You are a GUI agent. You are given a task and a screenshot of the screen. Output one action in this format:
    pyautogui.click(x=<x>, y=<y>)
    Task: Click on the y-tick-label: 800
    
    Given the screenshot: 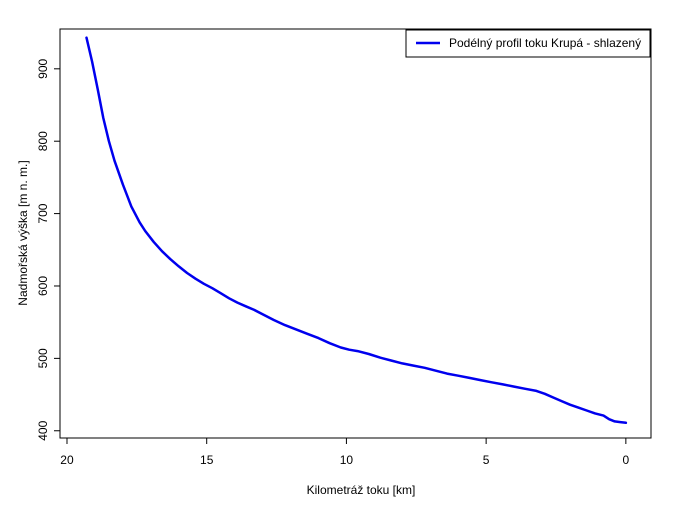 What is the action you would take?
    pyautogui.click(x=43, y=141)
    